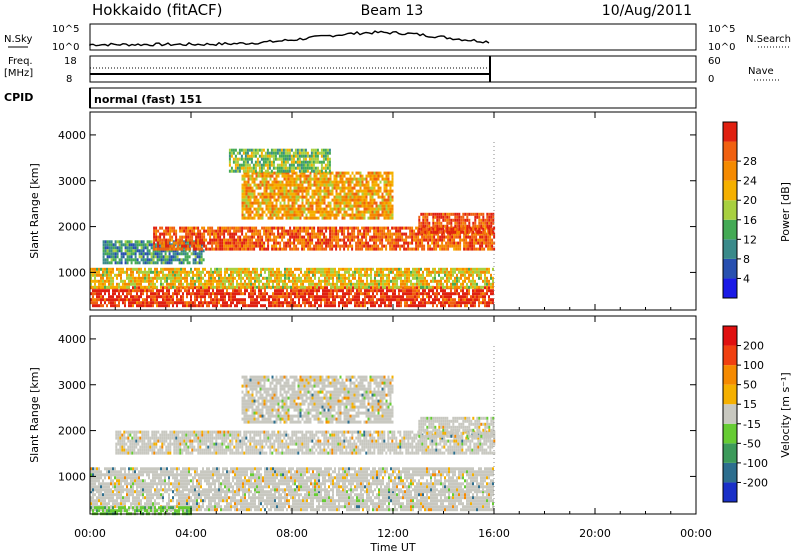 This screenshot has width=800, height=554. I want to click on colorbar-tick-label: -200, so click(755, 482).